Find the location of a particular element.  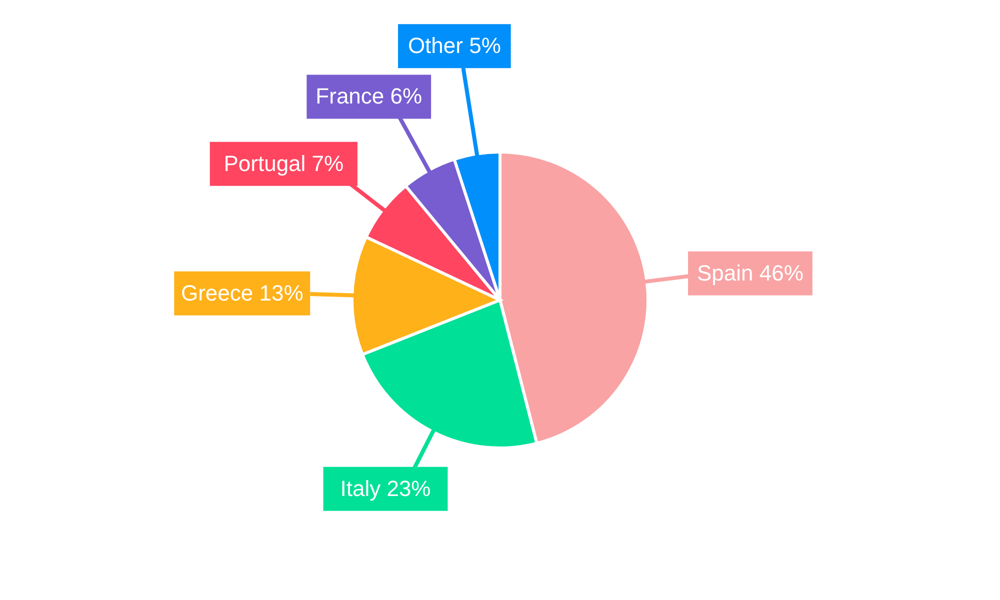

slice-label: Other 5% is located at coordinates (454, 45).